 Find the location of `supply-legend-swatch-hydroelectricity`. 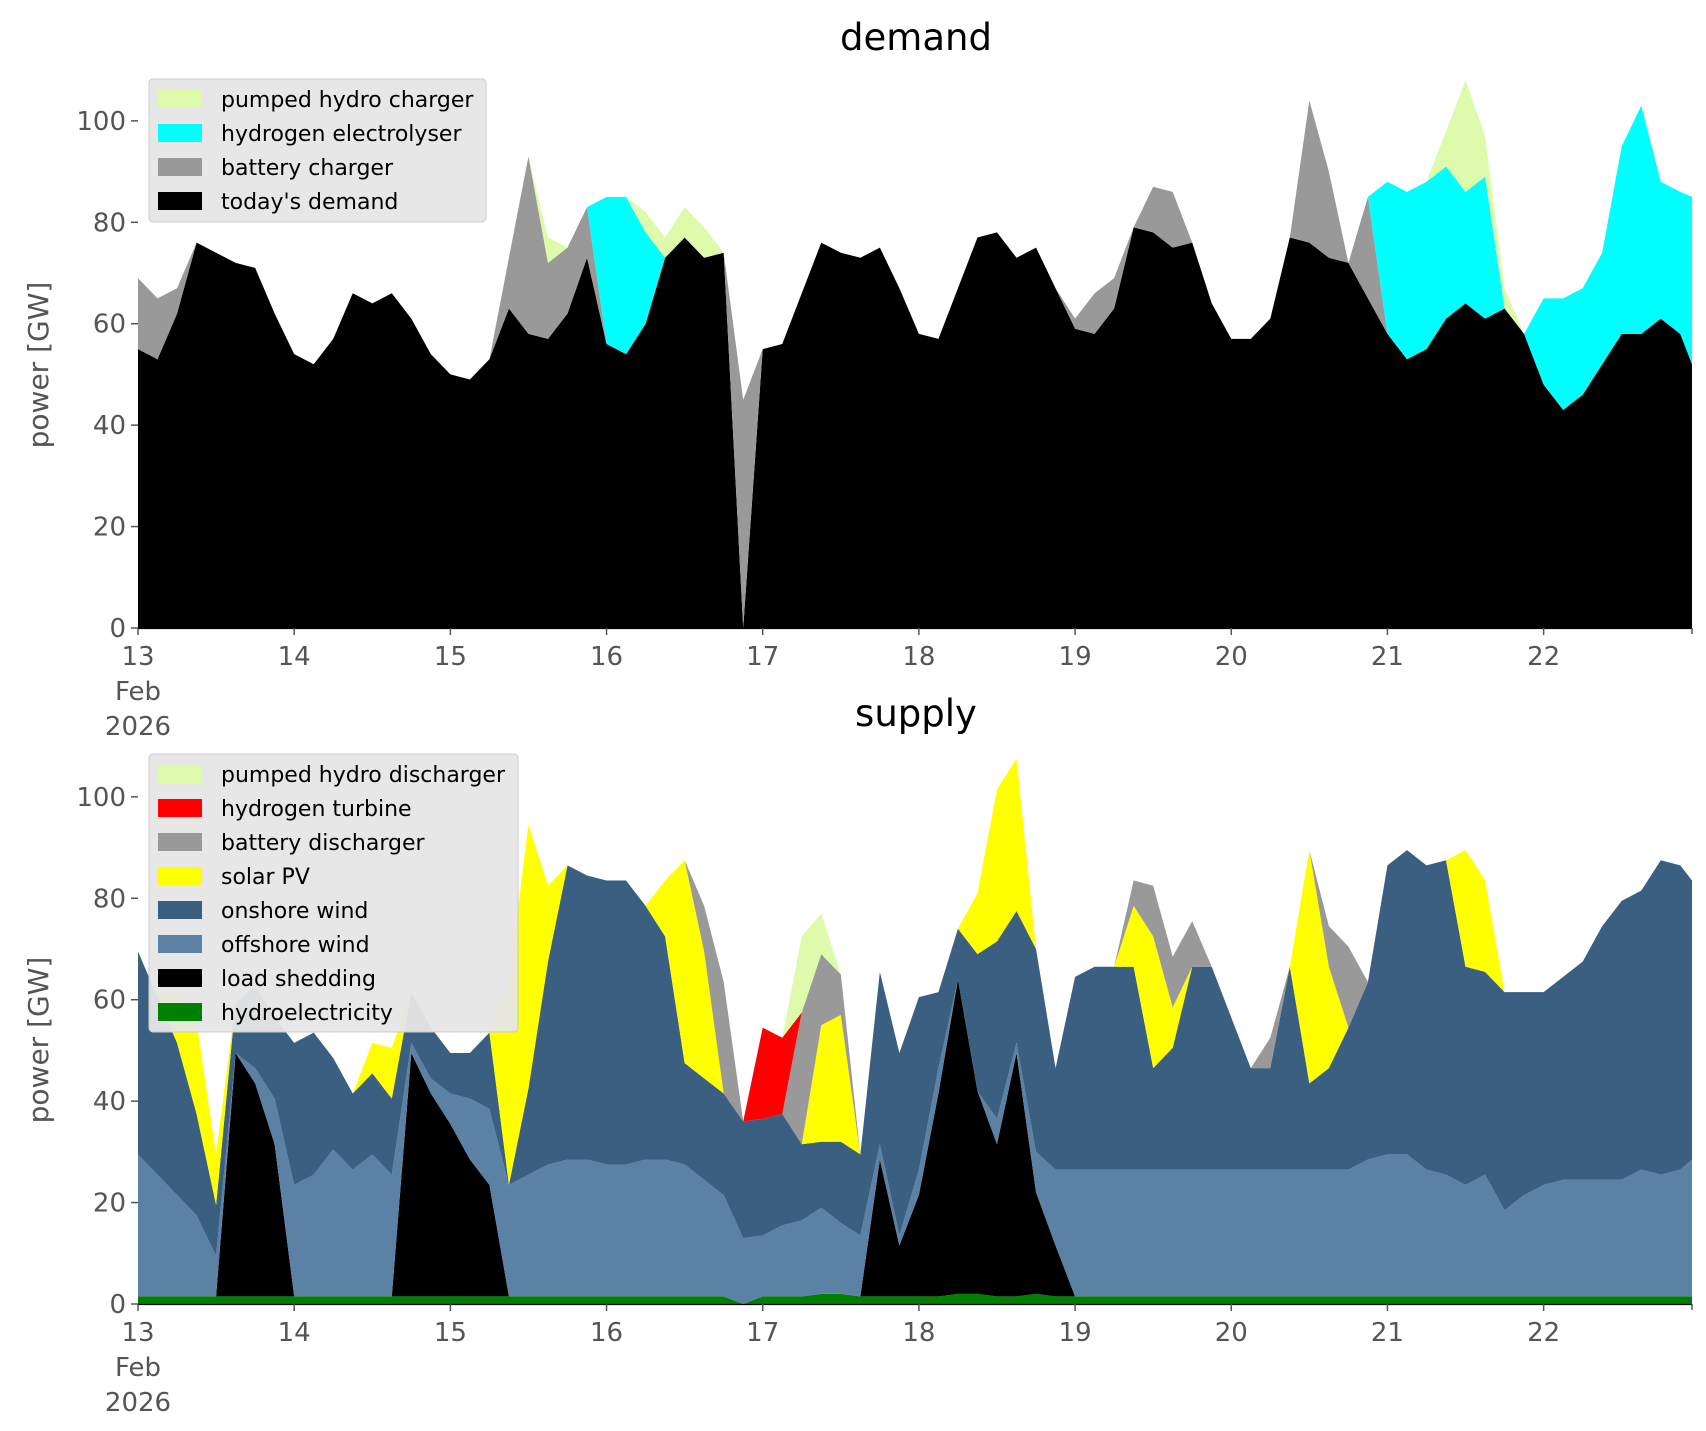

supply-legend-swatch-hydroelectricity is located at coordinates (180, 1012).